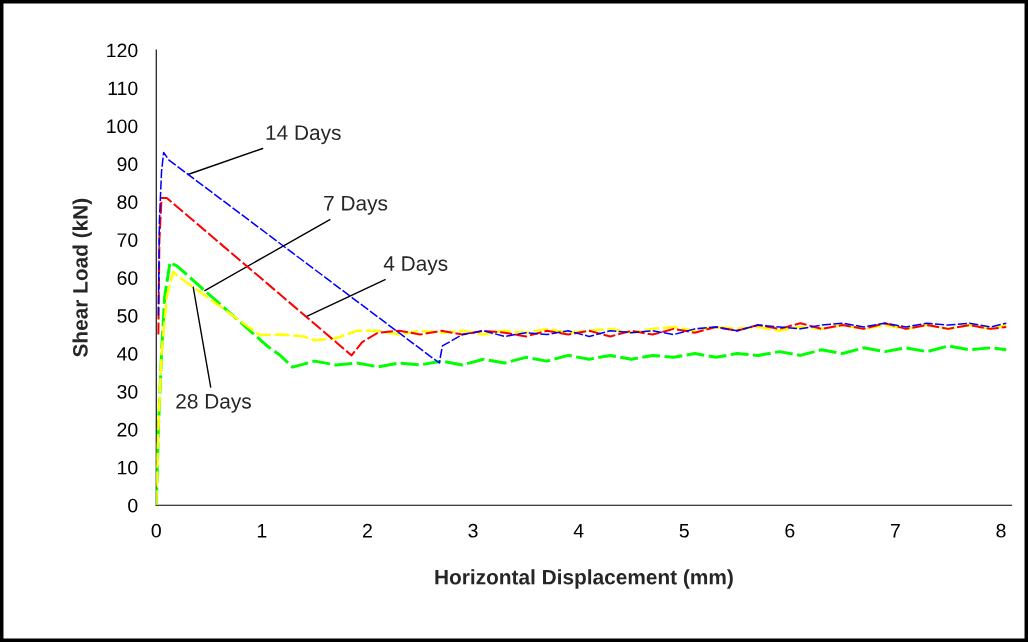  Describe the element at coordinates (127, 202) in the screenshot. I see `y-tick-label: 80` at that location.